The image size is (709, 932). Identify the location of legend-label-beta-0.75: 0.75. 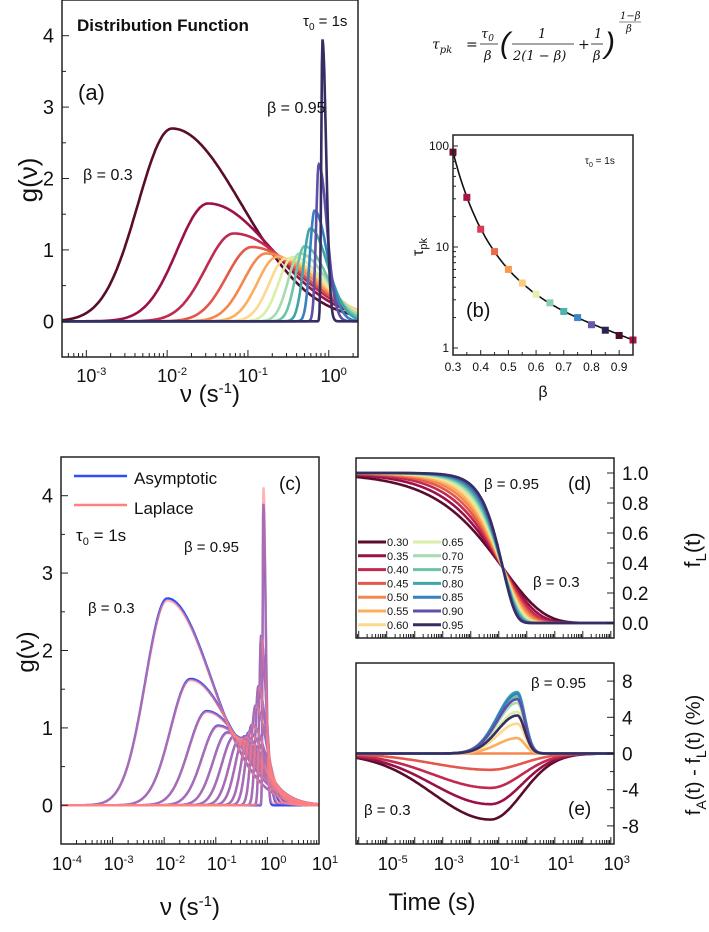
(452, 571).